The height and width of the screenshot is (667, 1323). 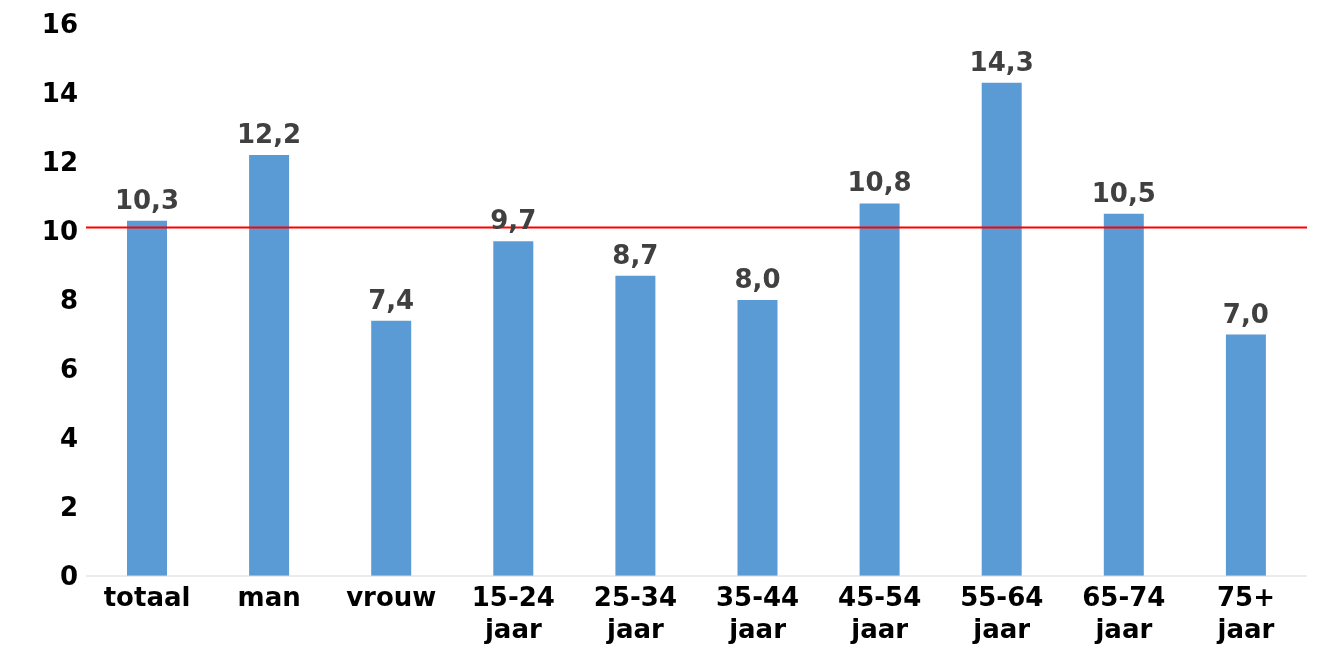 What do you see at coordinates (59, 93) in the screenshot?
I see `y-tick-label: 14` at bounding box center [59, 93].